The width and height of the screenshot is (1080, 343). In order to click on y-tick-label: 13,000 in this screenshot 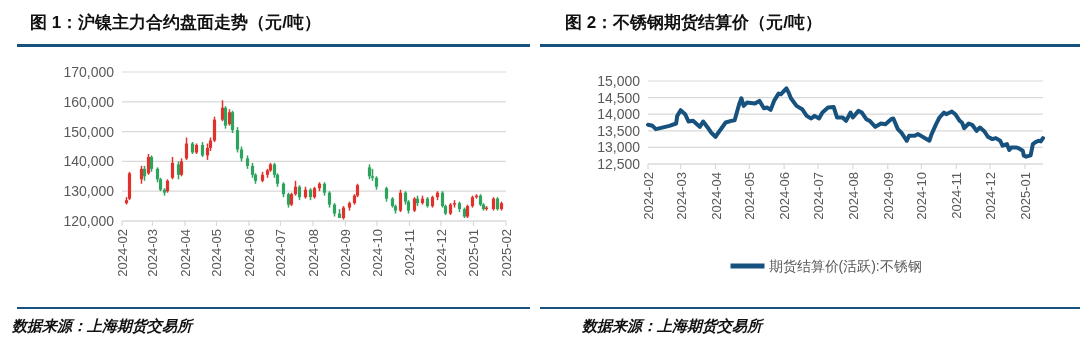, I will do `click(619, 147)`.